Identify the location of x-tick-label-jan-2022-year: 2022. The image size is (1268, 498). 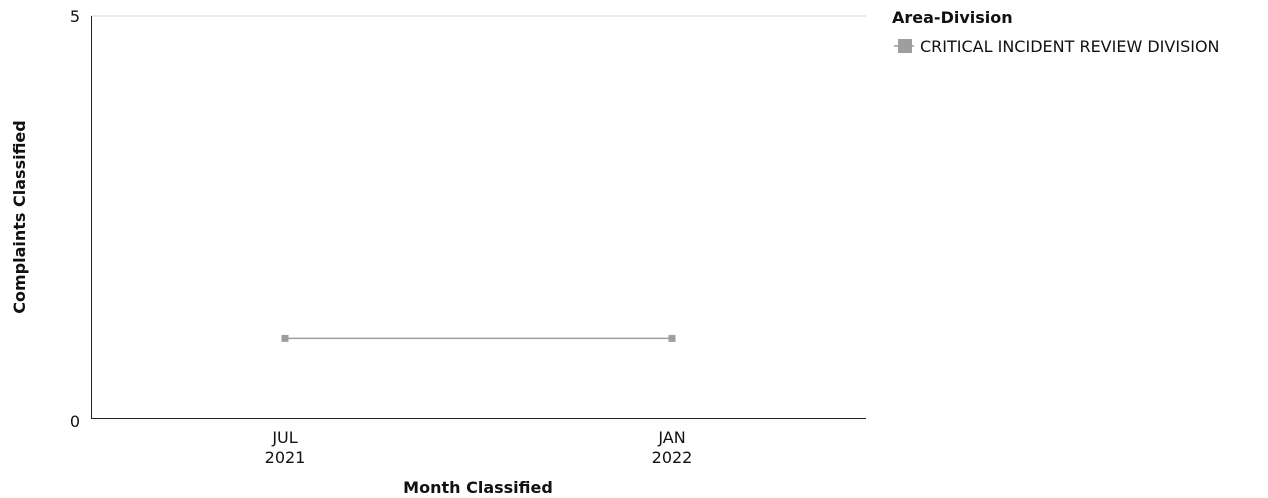
(672, 457).